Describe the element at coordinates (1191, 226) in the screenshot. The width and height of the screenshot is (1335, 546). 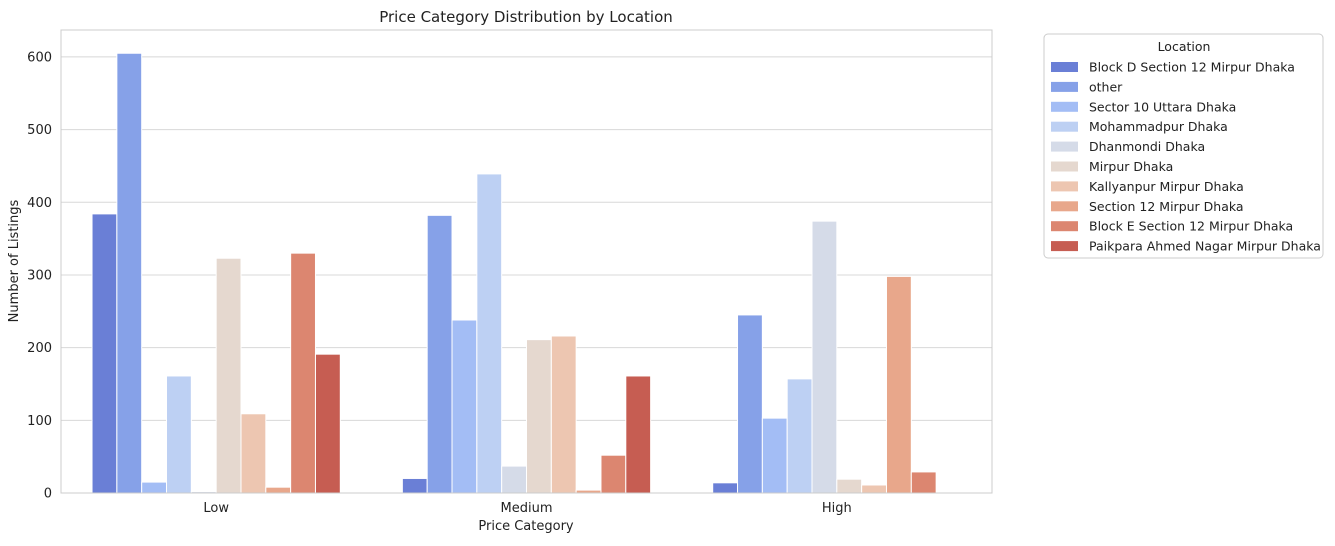
I see `legend-label: Block E Section 12 Mirpur Dhaka` at that location.